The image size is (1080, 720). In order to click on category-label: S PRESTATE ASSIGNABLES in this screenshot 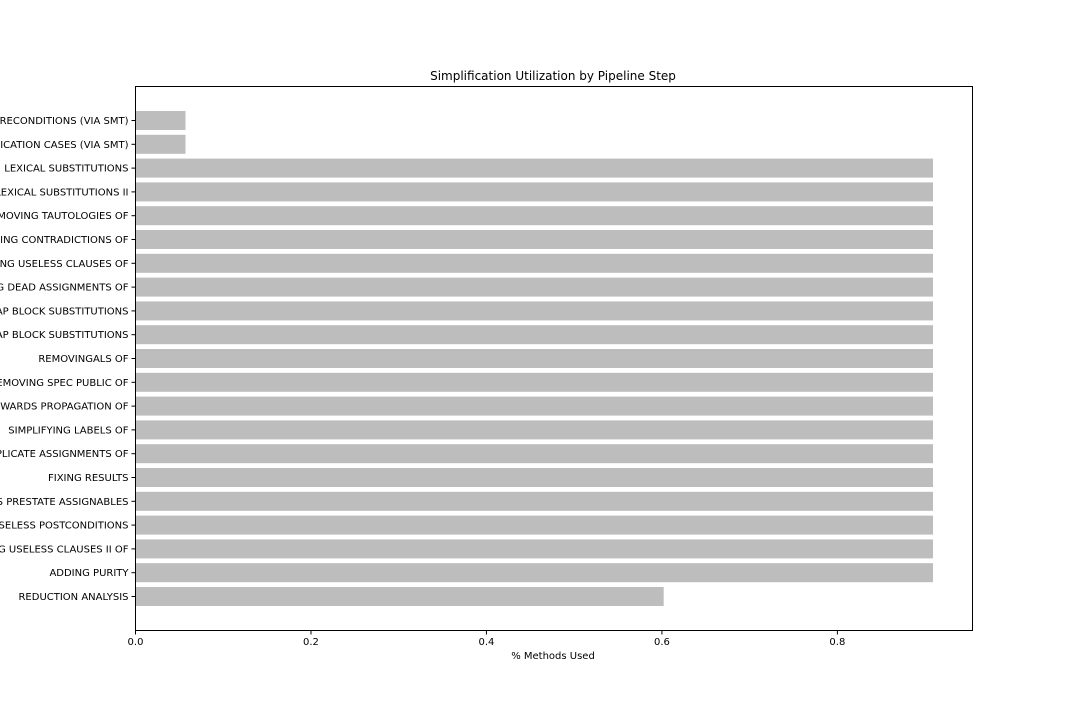, I will do `click(64, 502)`.